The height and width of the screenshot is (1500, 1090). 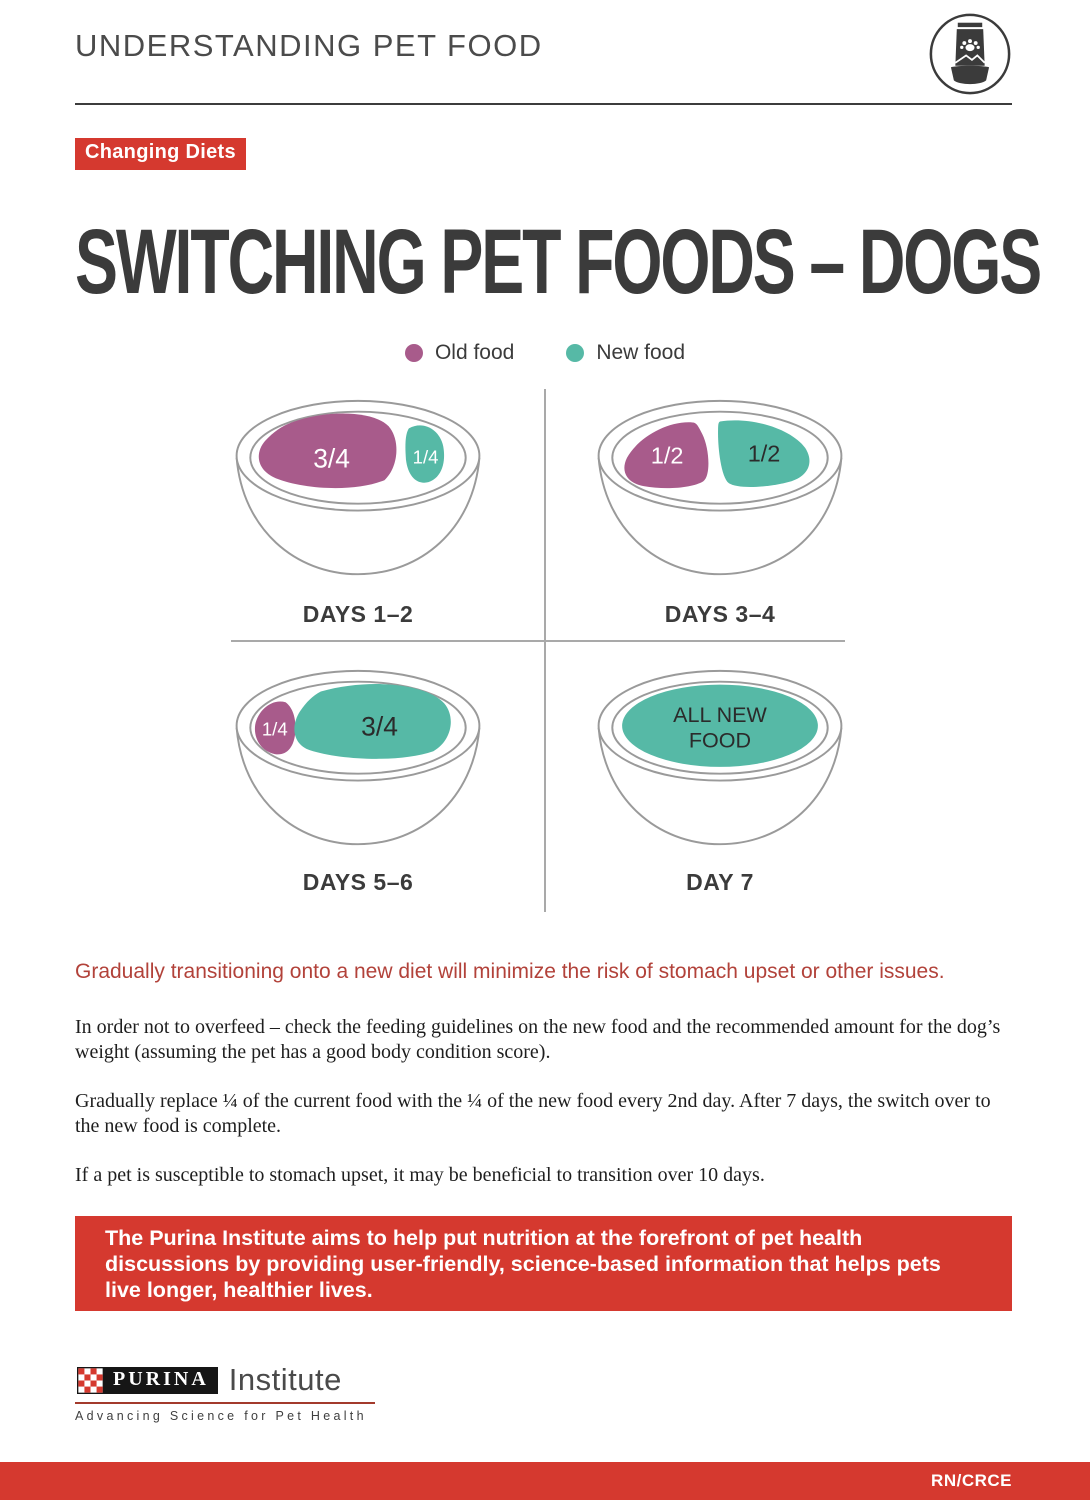 I want to click on bowl-days-1-2: 3/4 1/4, so click(x=358, y=487).